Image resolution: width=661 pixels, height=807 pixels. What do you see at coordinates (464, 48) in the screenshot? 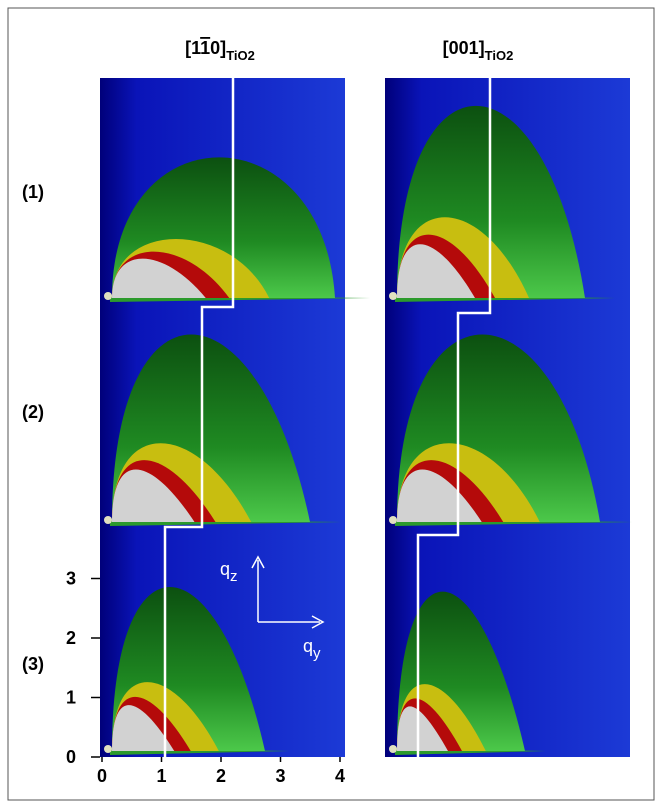
I see `header-part: [001]` at bounding box center [464, 48].